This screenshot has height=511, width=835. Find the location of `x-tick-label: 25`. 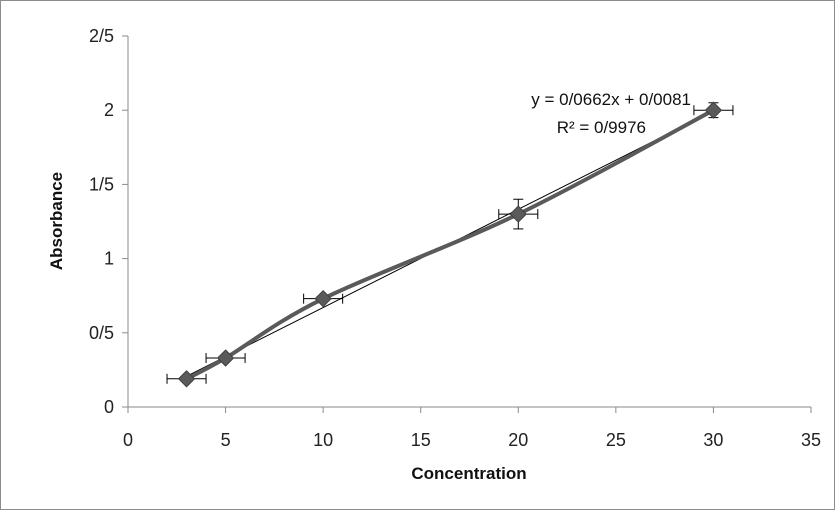

x-tick-label: 25 is located at coordinates (616, 440).